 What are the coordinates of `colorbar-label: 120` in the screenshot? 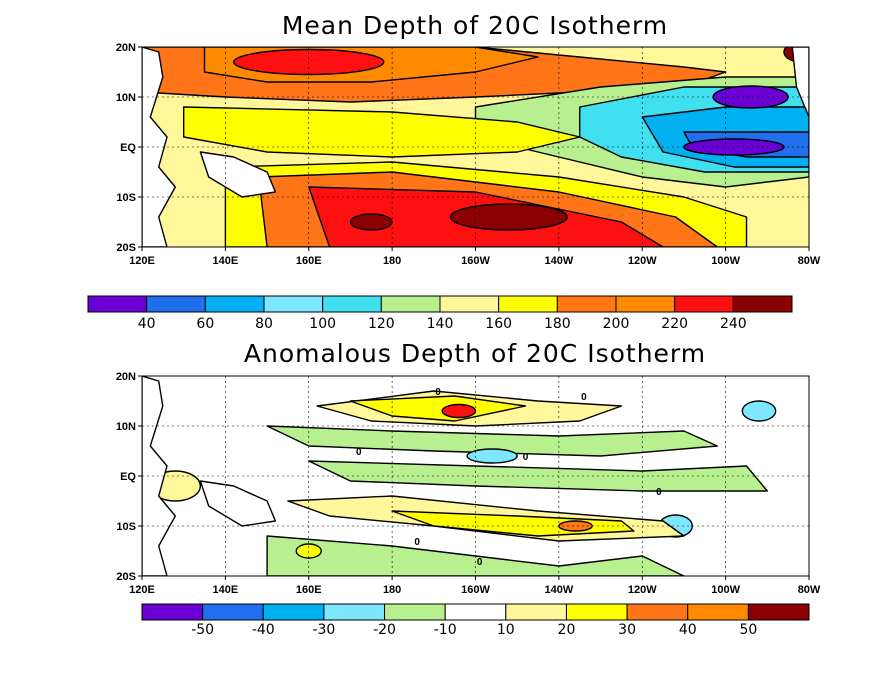 It's located at (381, 324).